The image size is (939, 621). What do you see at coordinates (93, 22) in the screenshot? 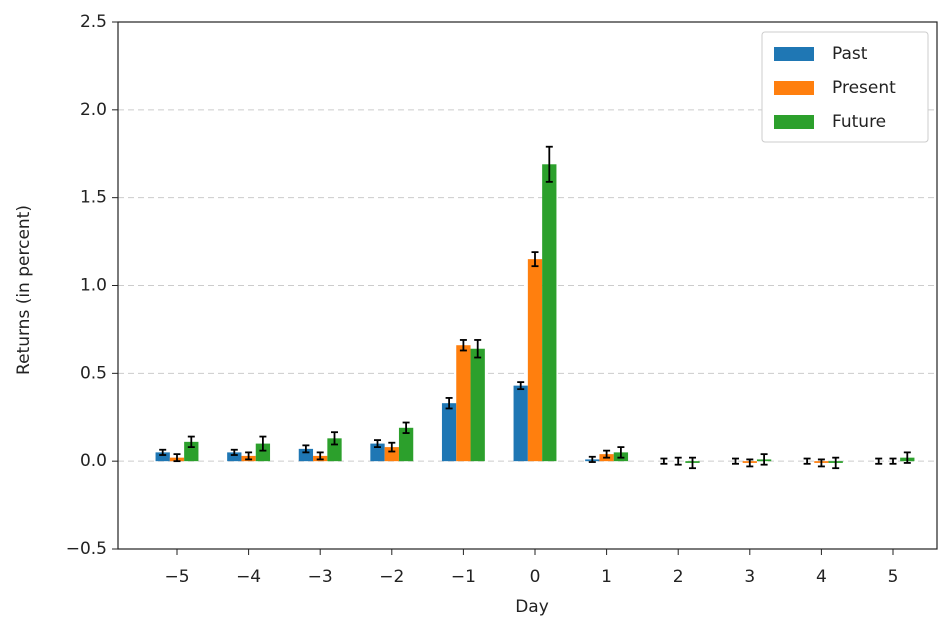
I see `y-tick-label: 2.5` at bounding box center [93, 22].